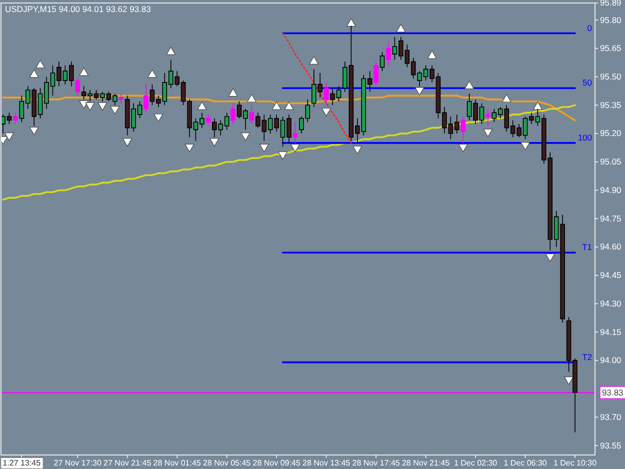 This screenshot has height=469, width=625. What do you see at coordinates (611, 48) in the screenshot?
I see `y-tick-label: 95.65` at bounding box center [611, 48].